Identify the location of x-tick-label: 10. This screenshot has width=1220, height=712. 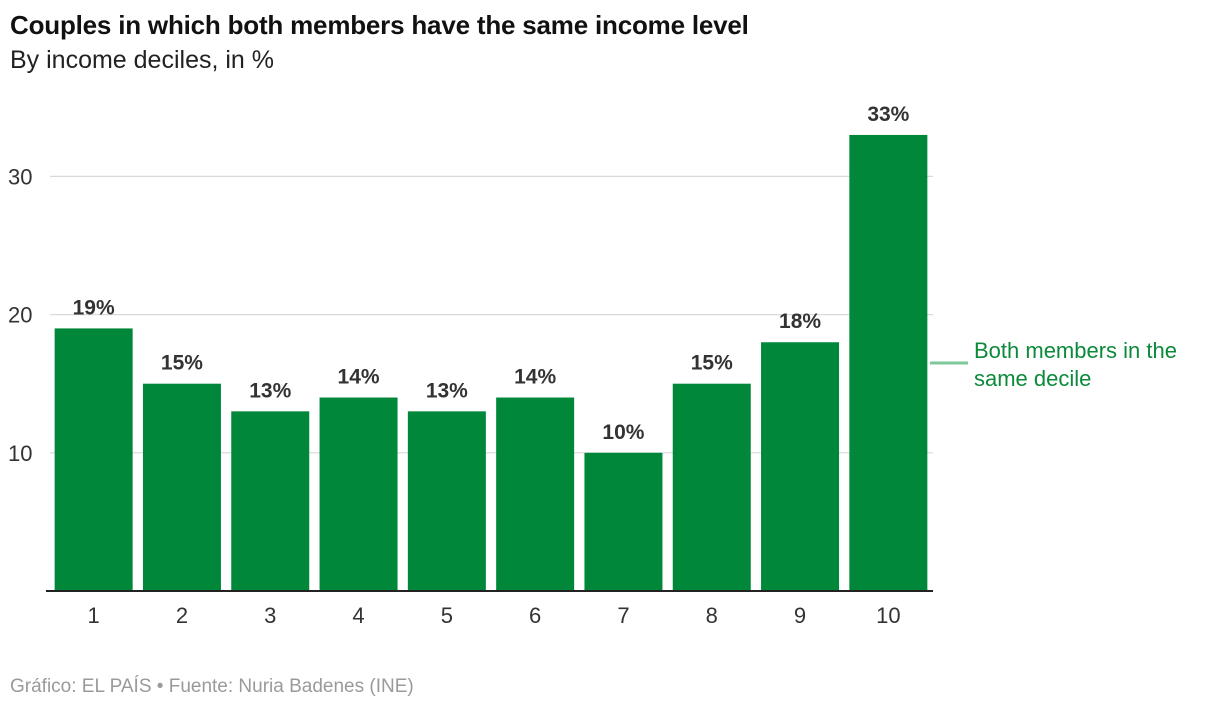
(888, 615).